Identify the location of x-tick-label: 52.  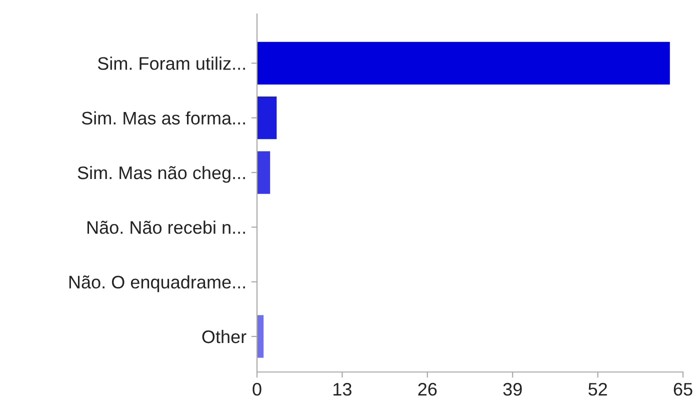
(597, 389).